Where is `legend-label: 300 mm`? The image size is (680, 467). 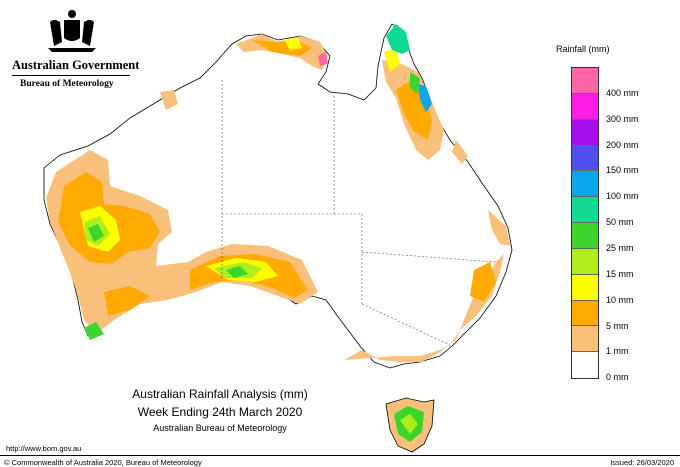
legend-label: 300 mm is located at coordinates (622, 118).